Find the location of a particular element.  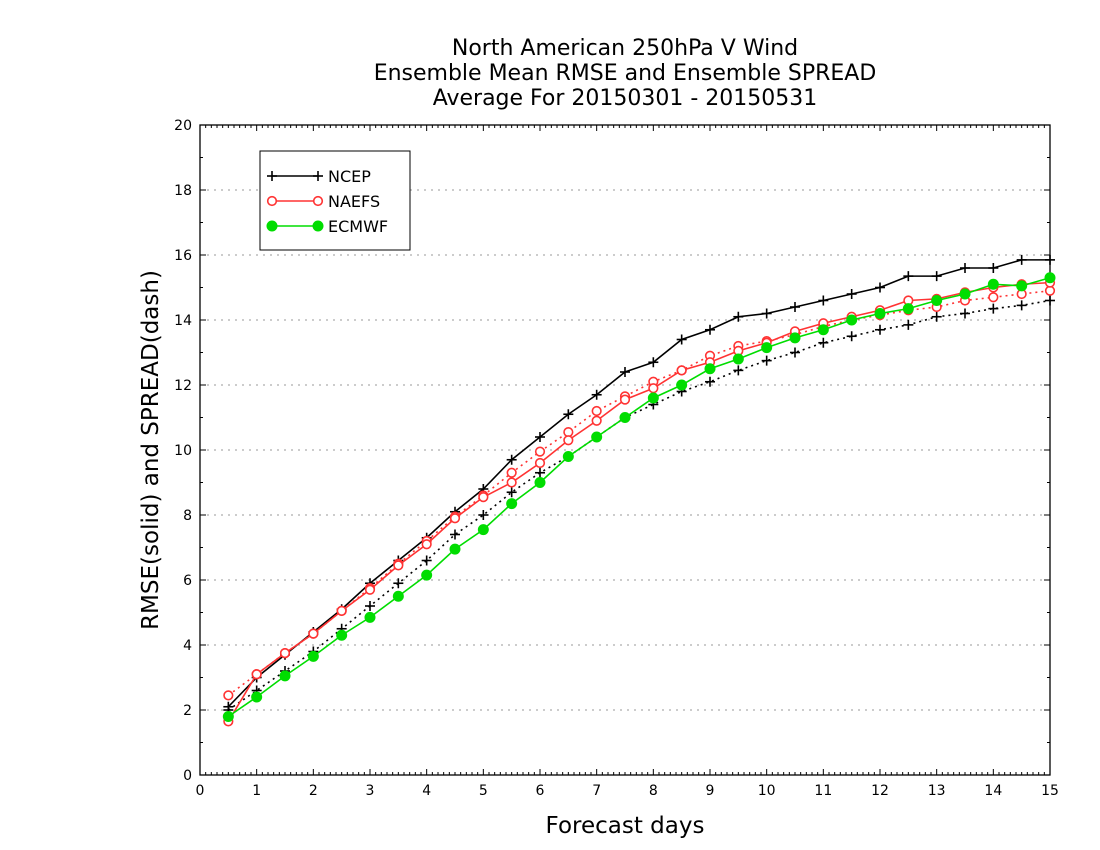

x-tick-label: 2 is located at coordinates (313, 791).